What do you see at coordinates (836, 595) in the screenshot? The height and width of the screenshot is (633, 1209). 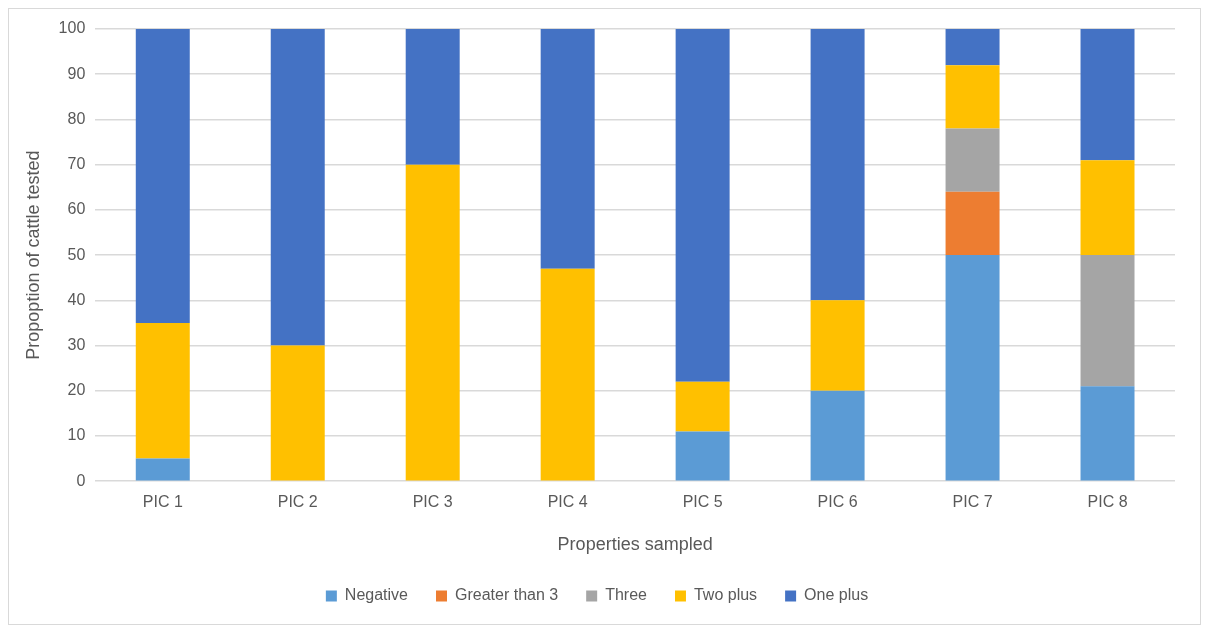 I see `legend-label: One plus` at bounding box center [836, 595].